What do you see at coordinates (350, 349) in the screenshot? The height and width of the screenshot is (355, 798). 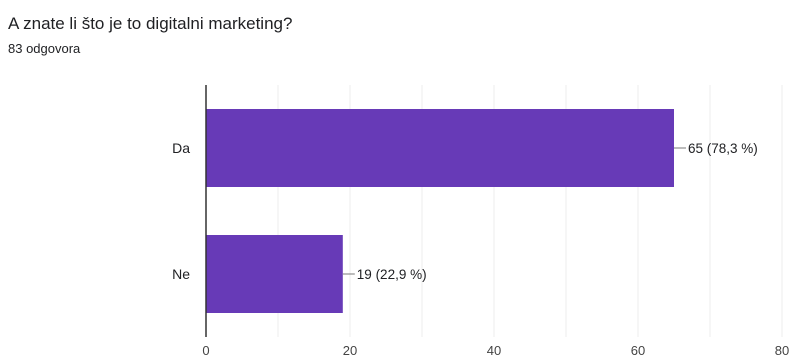 I see `x-tick-label: 20` at bounding box center [350, 349].